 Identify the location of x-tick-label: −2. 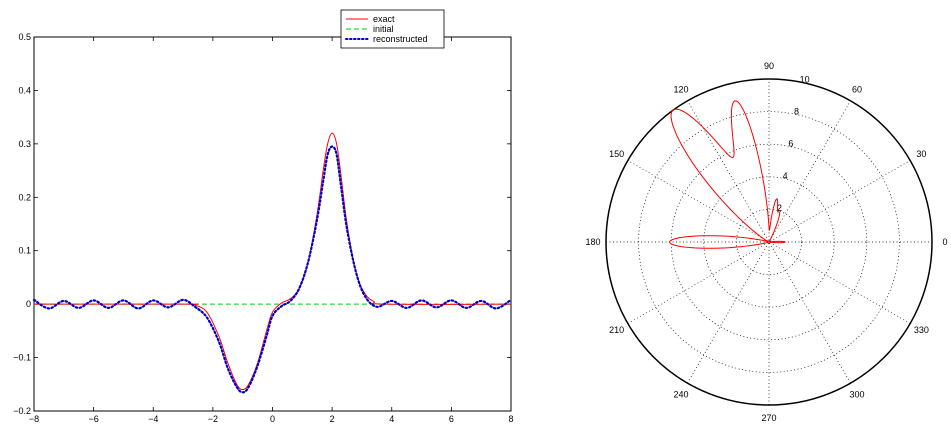
(213, 419).